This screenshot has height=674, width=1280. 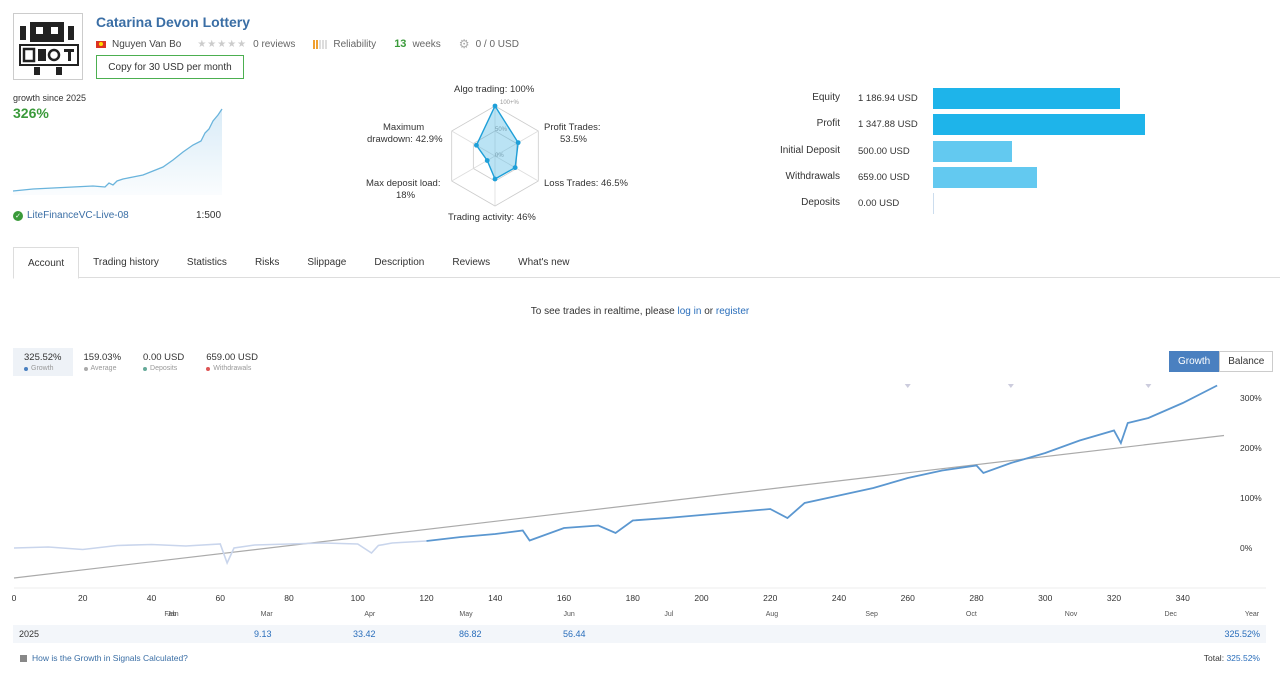 What do you see at coordinates (170, 67) in the screenshot?
I see `copy-button: Copy for 30 USD per month` at bounding box center [170, 67].